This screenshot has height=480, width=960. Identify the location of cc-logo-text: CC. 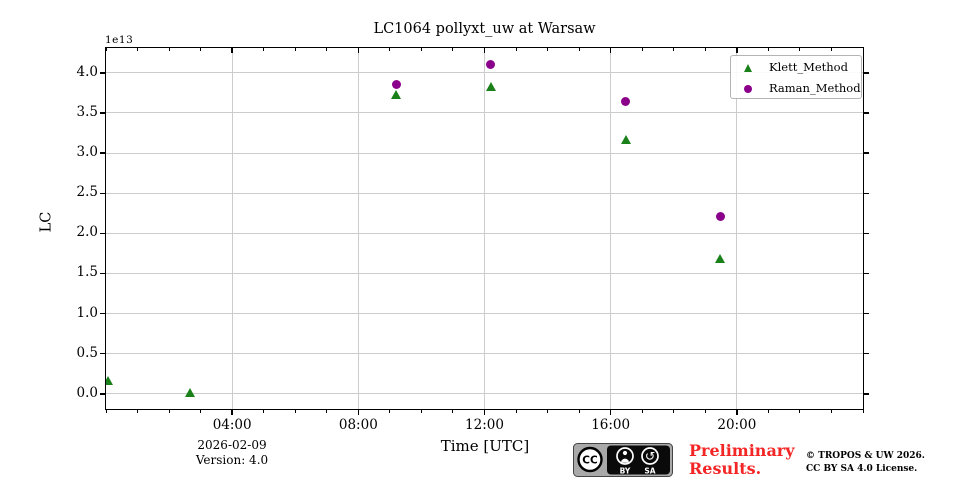
(590, 461).